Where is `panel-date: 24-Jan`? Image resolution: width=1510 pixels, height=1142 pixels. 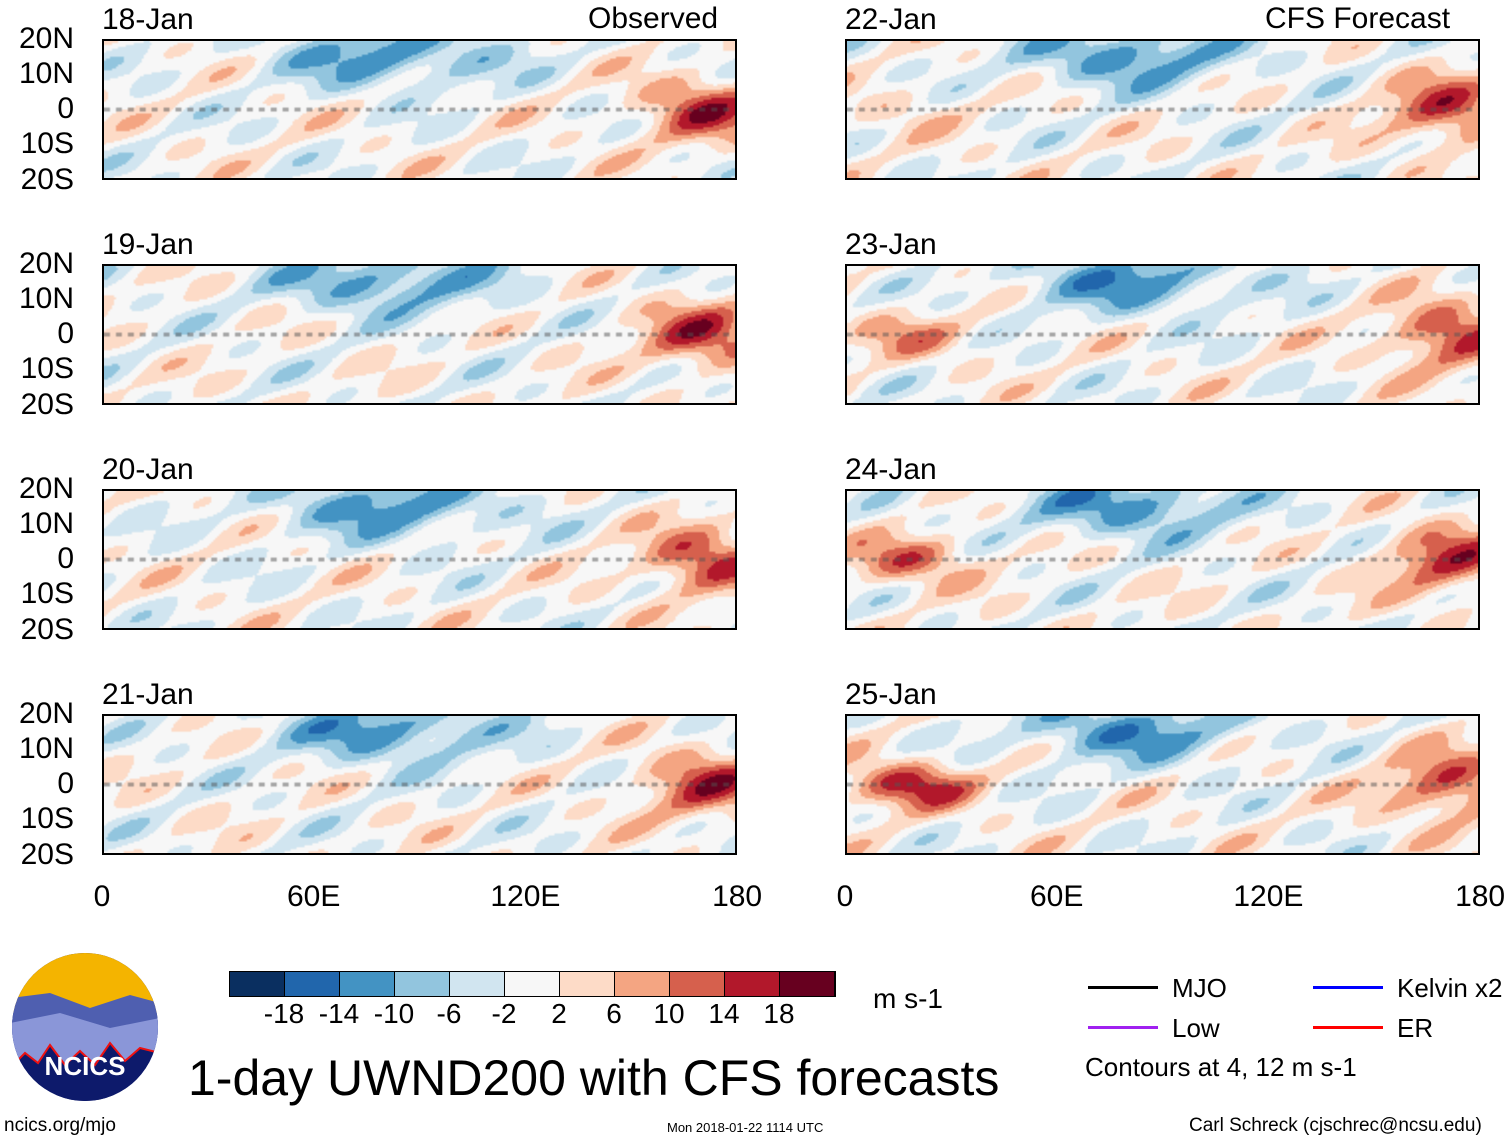 panel-date: 24-Jan is located at coordinates (891, 469).